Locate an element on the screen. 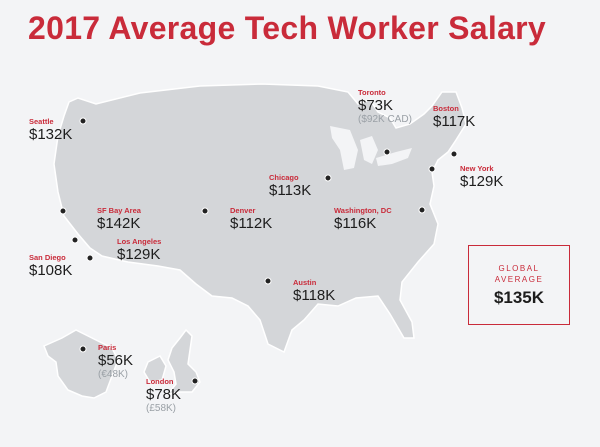  city-label-paris: Paris $56K (€48K) is located at coordinates (115, 362).